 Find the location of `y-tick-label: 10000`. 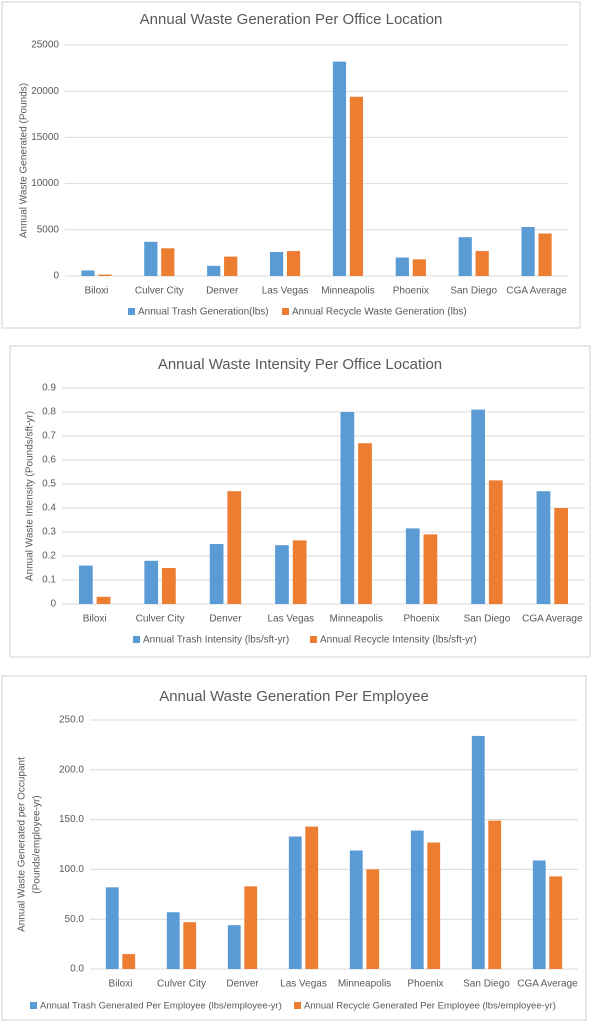

y-tick-label: 10000 is located at coordinates (45, 183).